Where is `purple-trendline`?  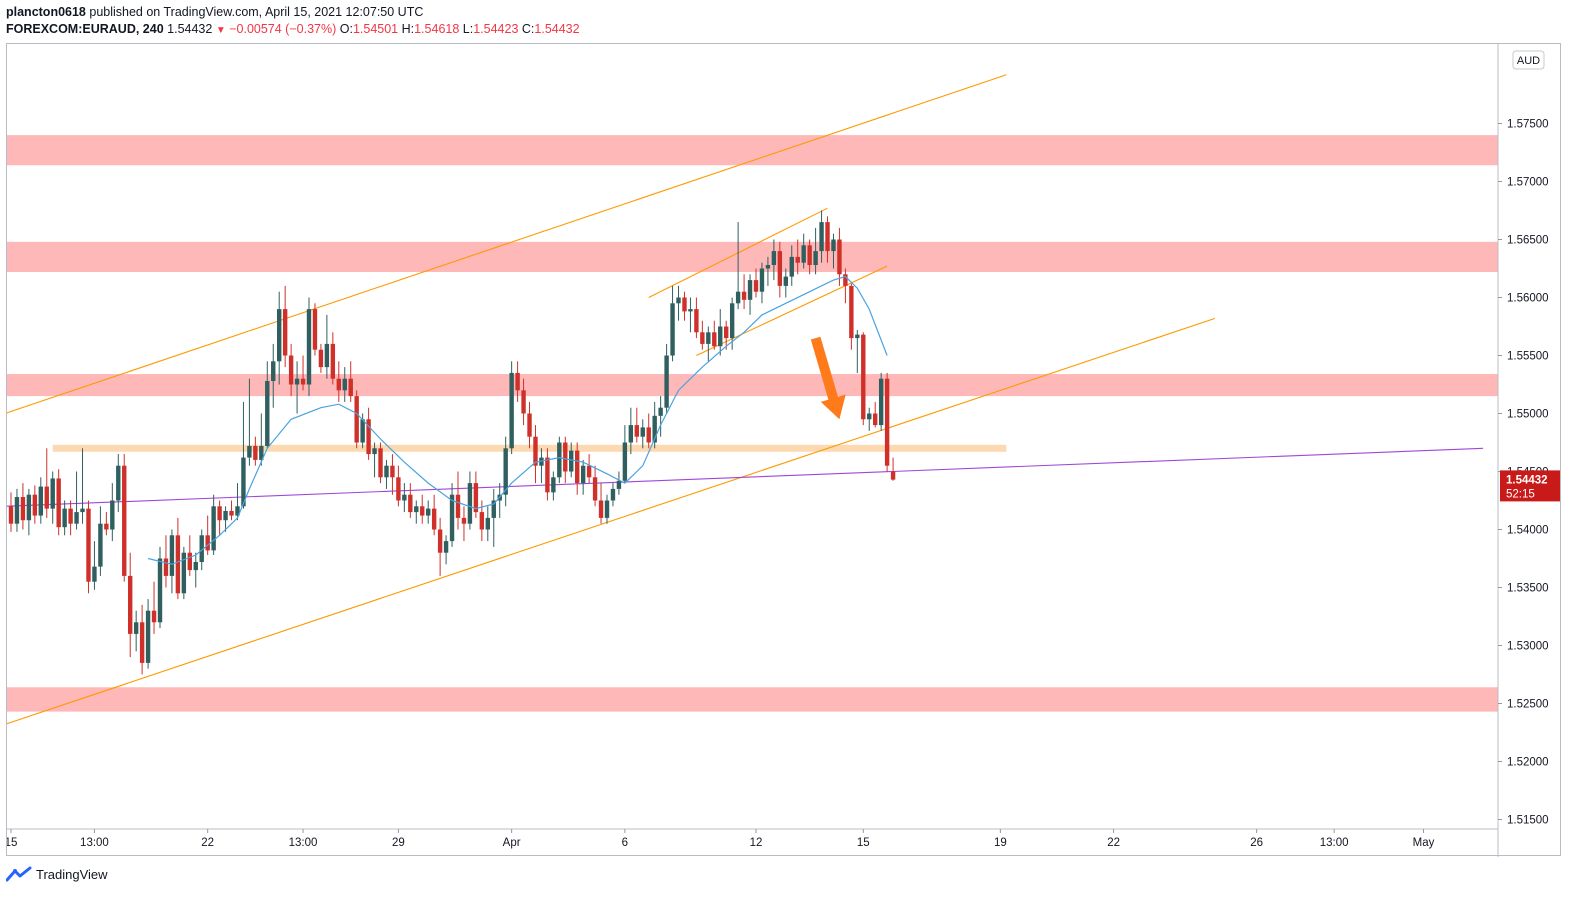
purple-trendline is located at coordinates (745, 477).